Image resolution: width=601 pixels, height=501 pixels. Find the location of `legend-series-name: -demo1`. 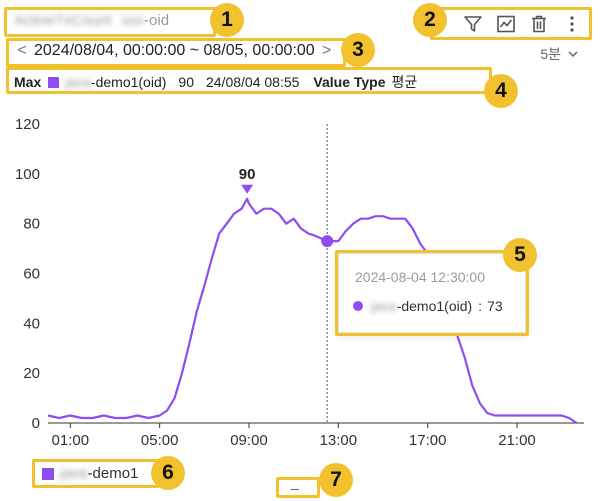

legend-series-name: -demo1 is located at coordinates (113, 473).